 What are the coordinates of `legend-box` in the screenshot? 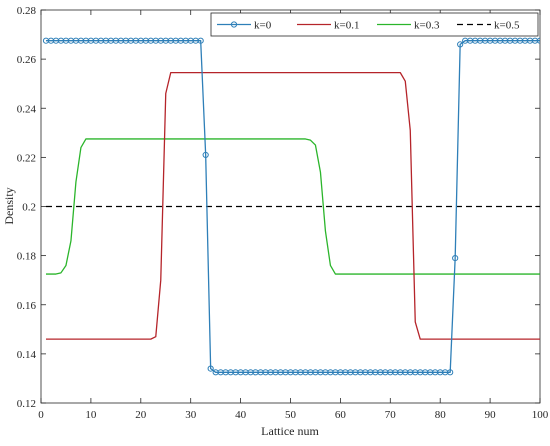 It's located at (374, 24).